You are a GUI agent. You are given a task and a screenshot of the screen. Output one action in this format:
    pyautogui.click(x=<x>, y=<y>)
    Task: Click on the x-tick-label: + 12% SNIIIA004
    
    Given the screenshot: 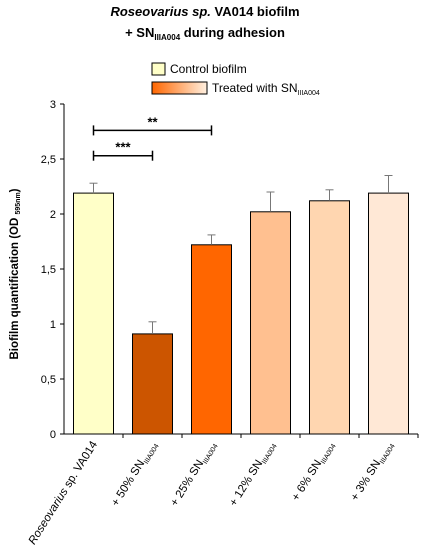 What is the action you would take?
    pyautogui.click(x=252, y=474)
    